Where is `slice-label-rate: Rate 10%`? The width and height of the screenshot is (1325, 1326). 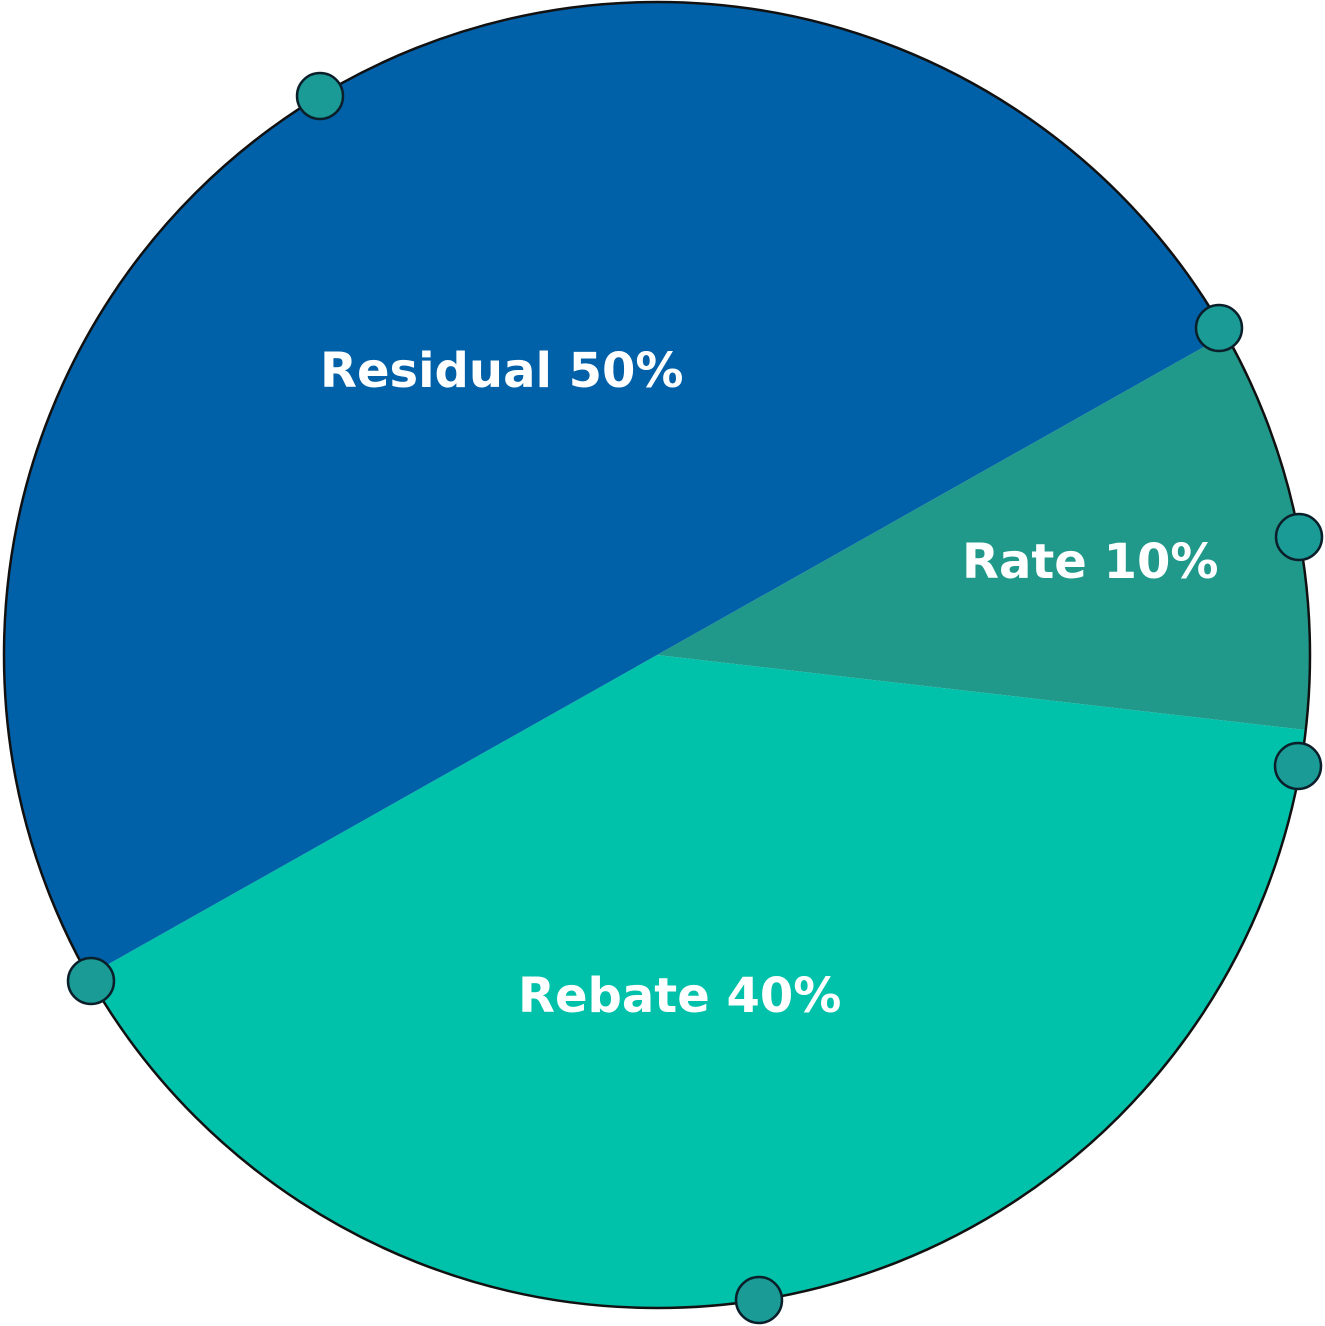 slice-label-rate: Rate 10% is located at coordinates (1090, 562).